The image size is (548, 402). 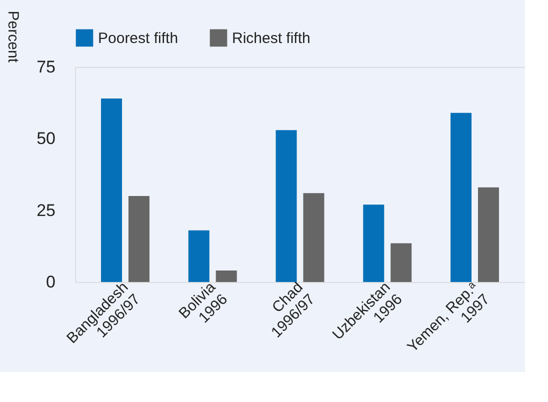 What do you see at coordinates (13, 37) in the screenshot?
I see `y-axis-title: Percent` at bounding box center [13, 37].